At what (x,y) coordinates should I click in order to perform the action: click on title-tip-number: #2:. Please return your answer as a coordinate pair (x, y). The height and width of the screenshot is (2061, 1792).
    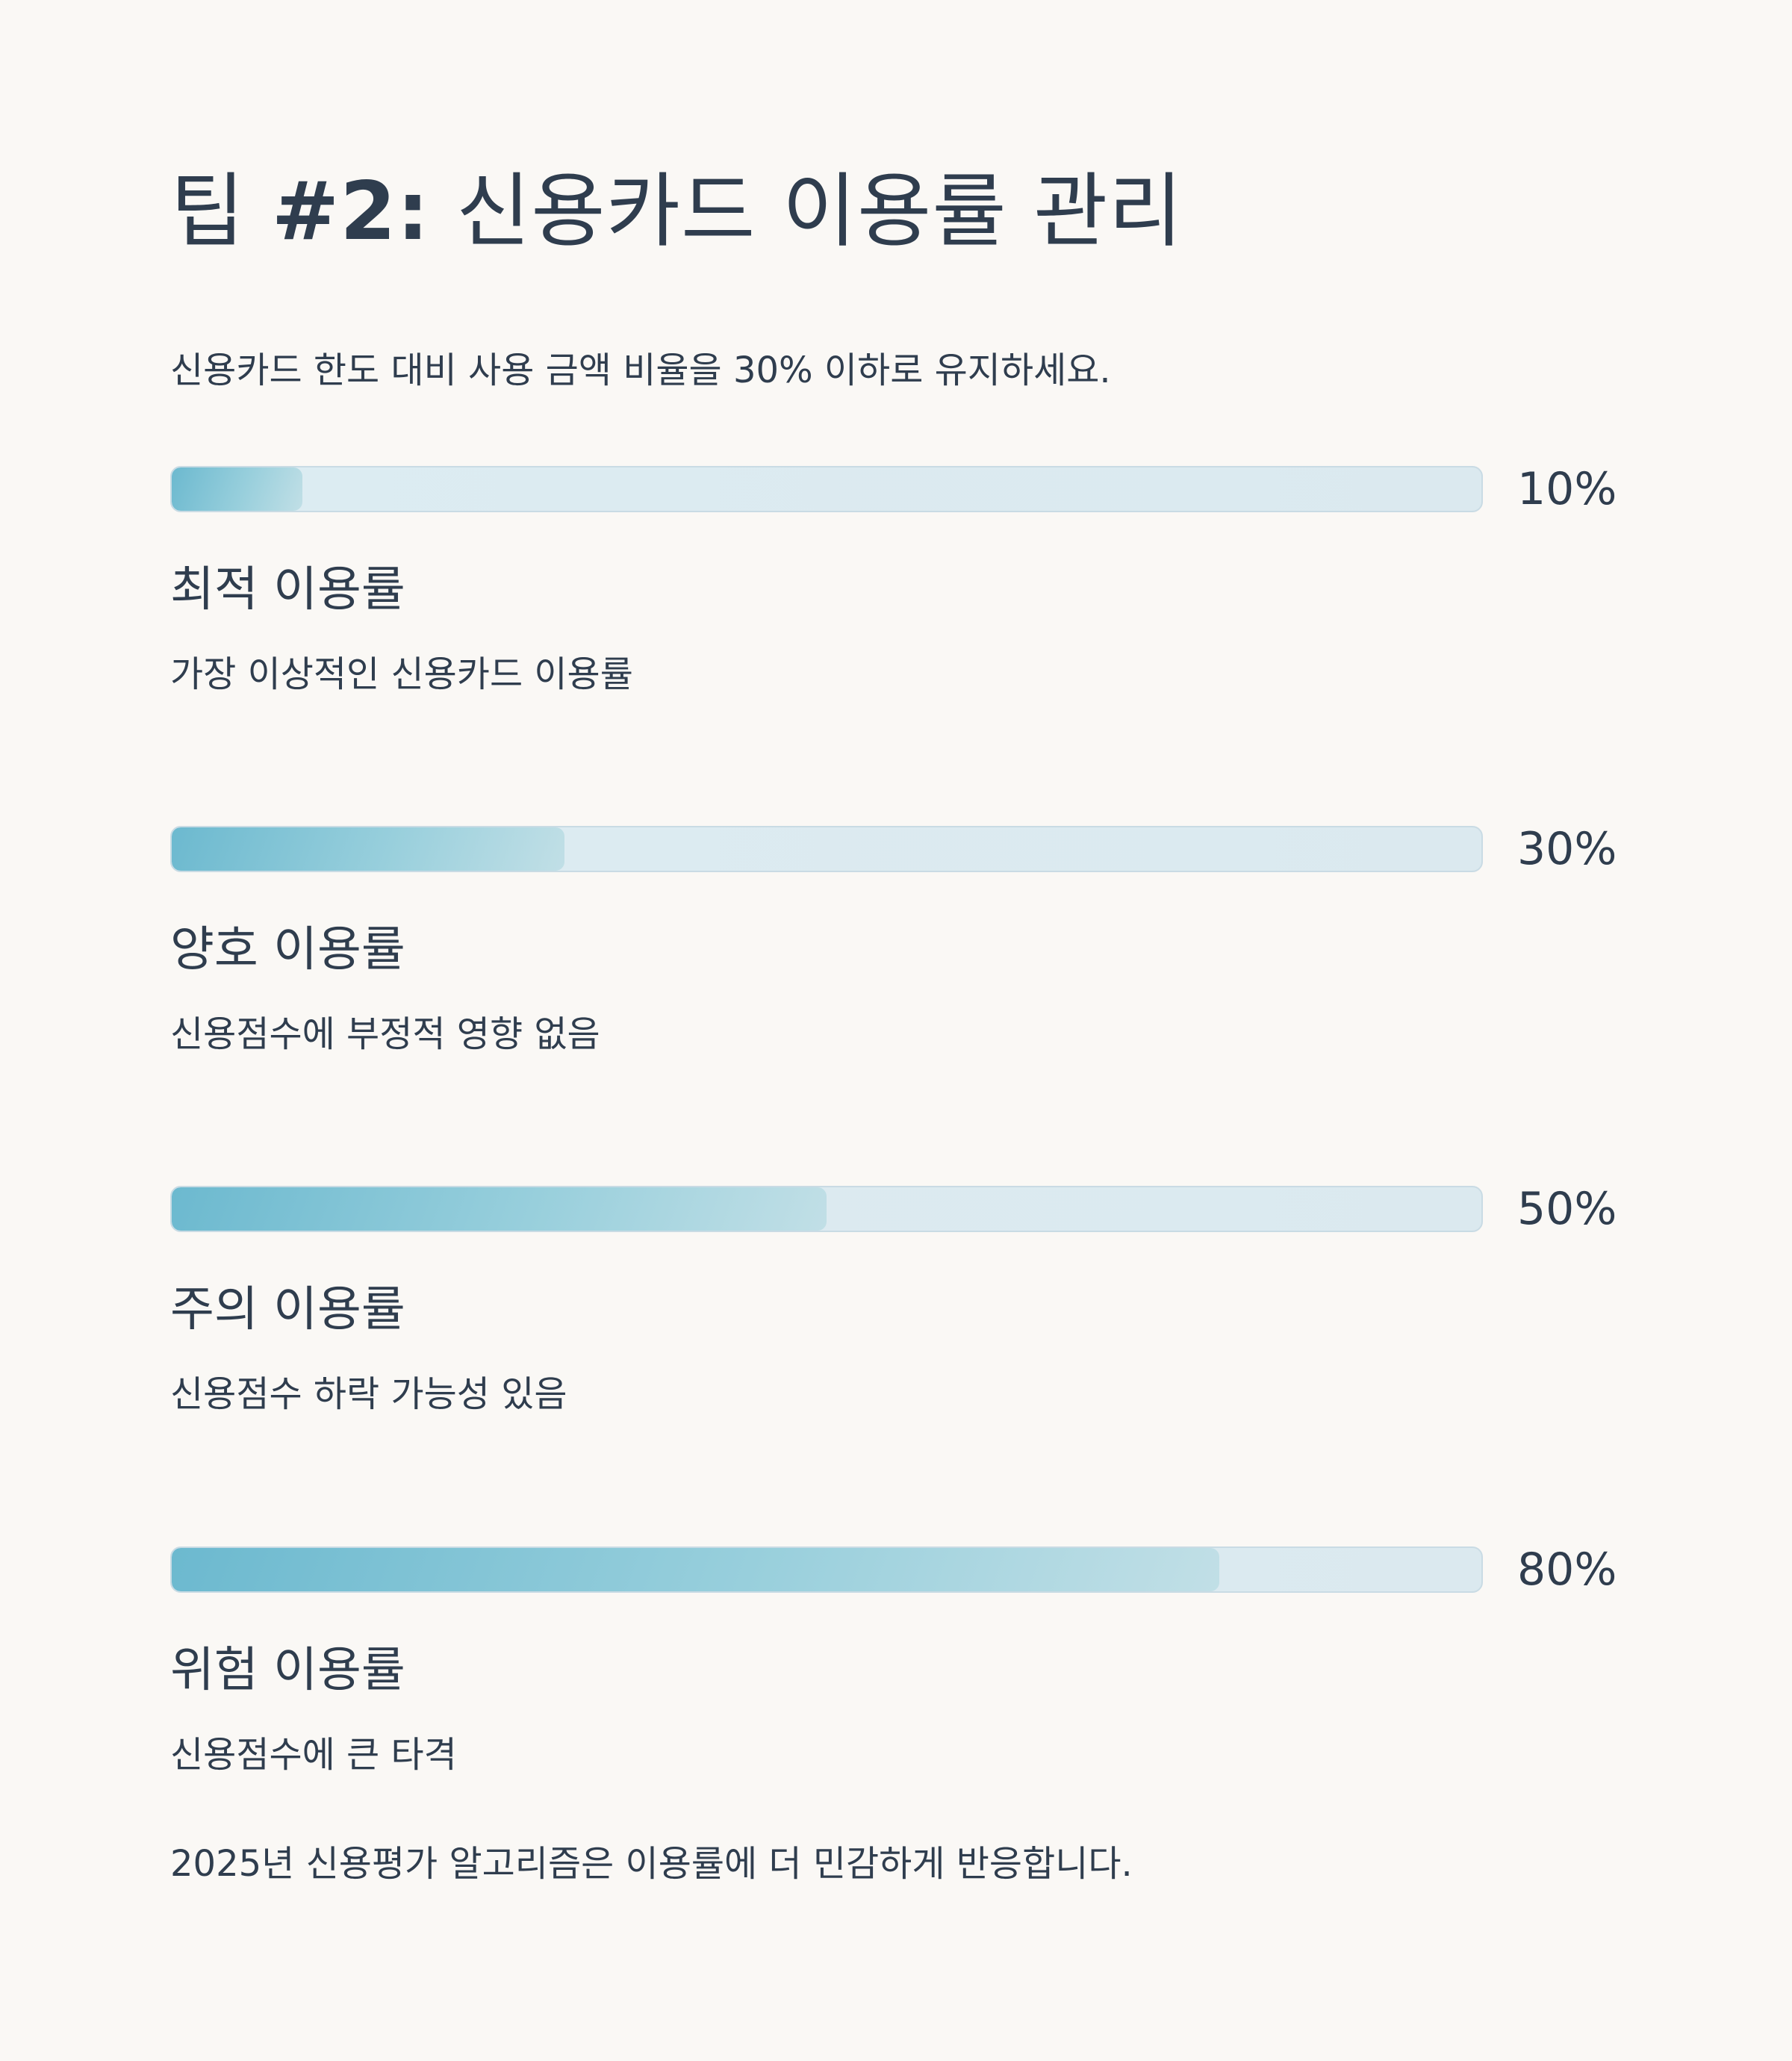
    Looking at the image, I should click on (350, 212).